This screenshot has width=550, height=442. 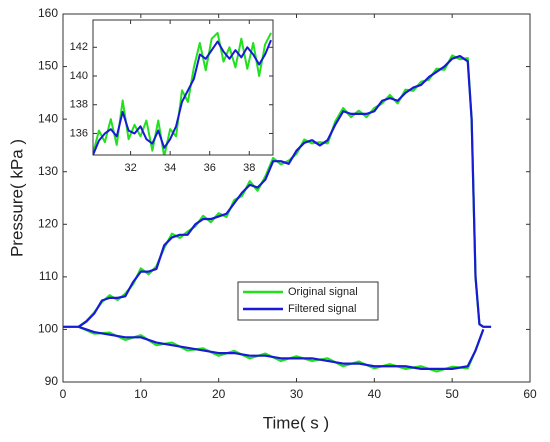 I want to click on x-tick-label: 60, so click(x=530, y=394).